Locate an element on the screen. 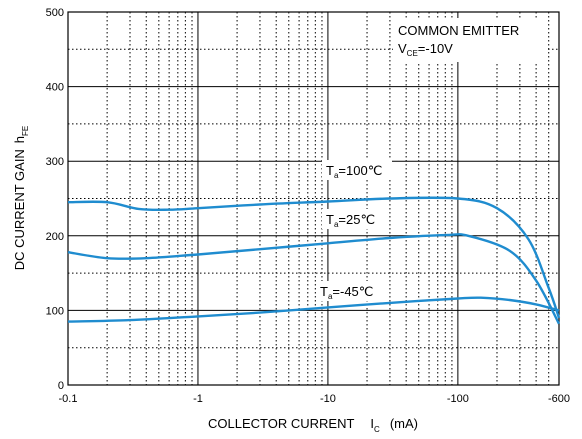  svg-text: Ta=100℃ is located at coordinates (354, 171).